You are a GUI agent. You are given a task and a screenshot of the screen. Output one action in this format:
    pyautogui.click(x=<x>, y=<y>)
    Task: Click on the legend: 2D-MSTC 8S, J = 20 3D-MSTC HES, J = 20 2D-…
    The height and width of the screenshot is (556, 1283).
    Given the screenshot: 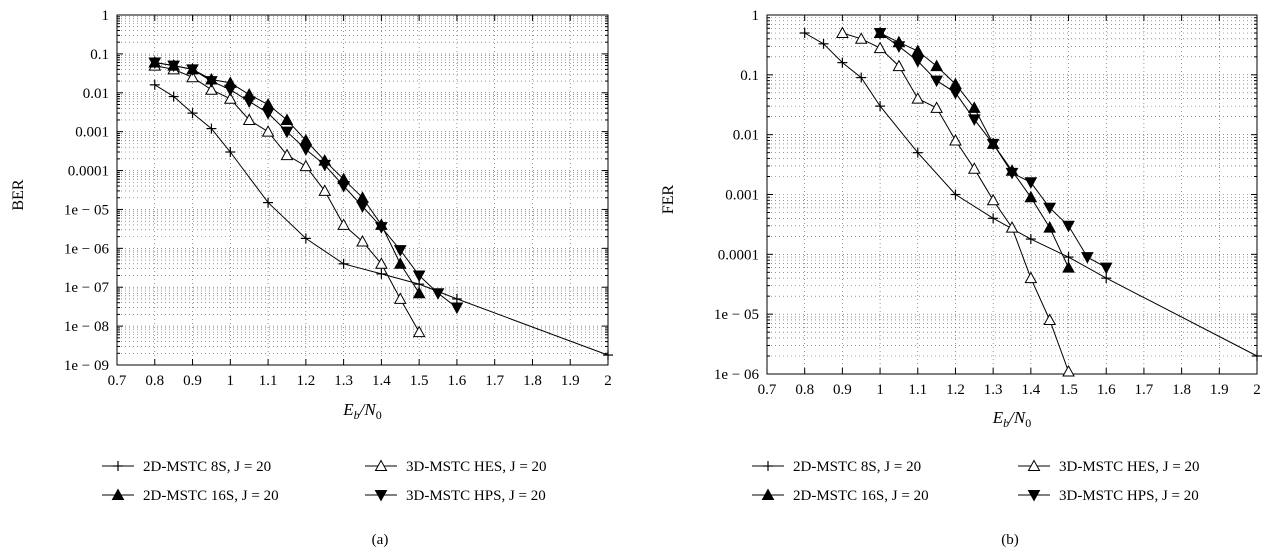 What is the action you would take?
    pyautogui.click(x=976, y=481)
    